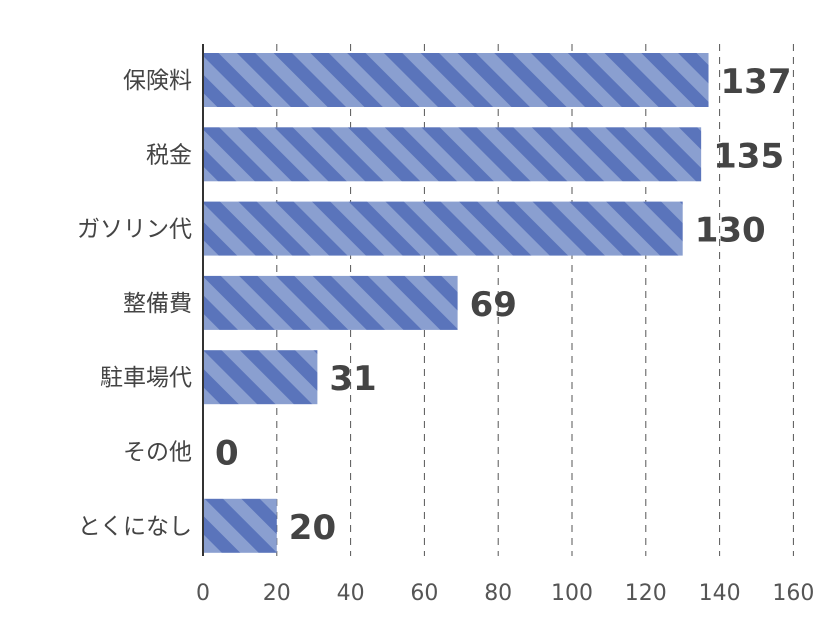 This screenshot has width=840, height=644. Describe the element at coordinates (135, 527) in the screenshot. I see `category-label: とくになし` at that location.